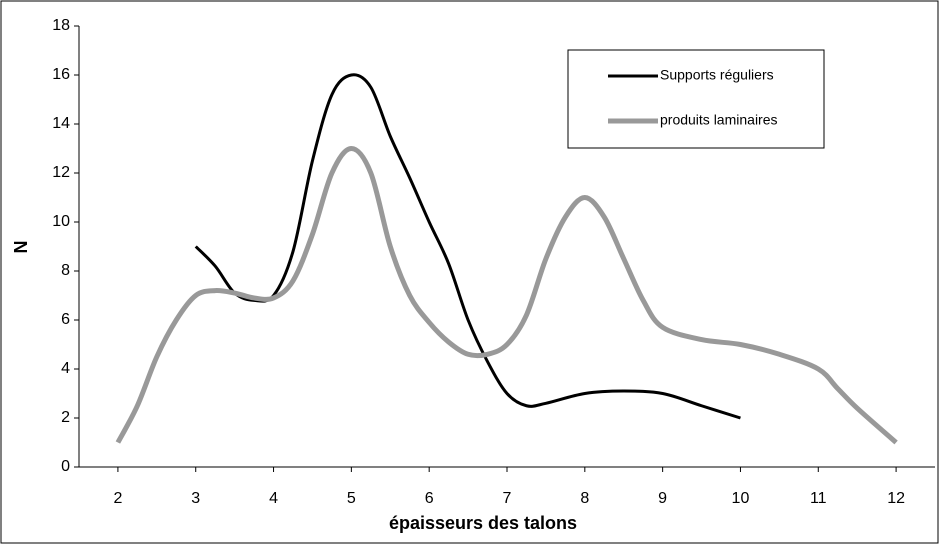 The height and width of the screenshot is (544, 939). What do you see at coordinates (65, 368) in the screenshot?
I see `y-tick-label: 4` at bounding box center [65, 368].